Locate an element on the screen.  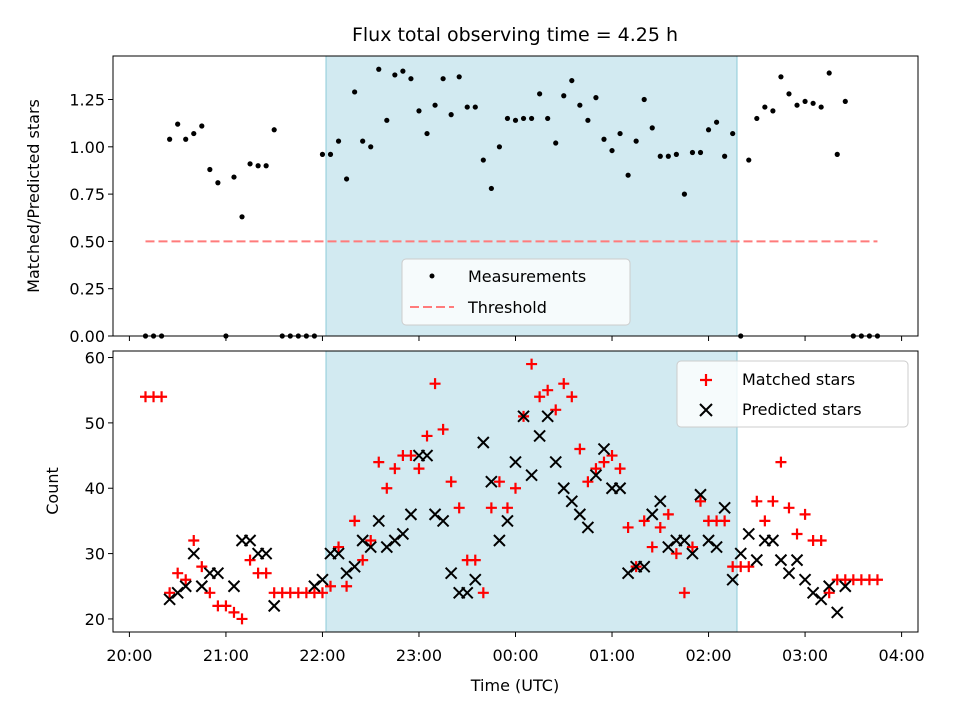
bottom-y-axis-label: Count is located at coordinates (52, 491).